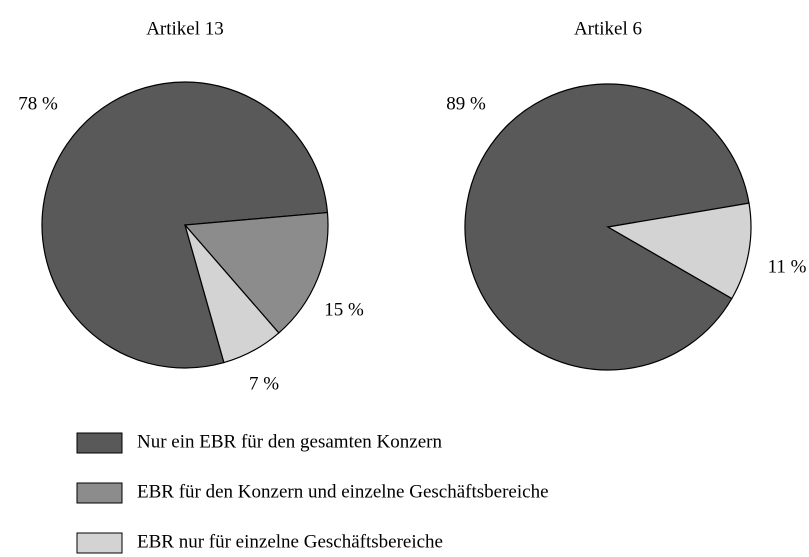 Image resolution: width=809 pixels, height=557 pixels. Describe the element at coordinates (290, 541) in the screenshot. I see `legend-label: EBR nur für einzelne Geschäftsbereiche` at that location.